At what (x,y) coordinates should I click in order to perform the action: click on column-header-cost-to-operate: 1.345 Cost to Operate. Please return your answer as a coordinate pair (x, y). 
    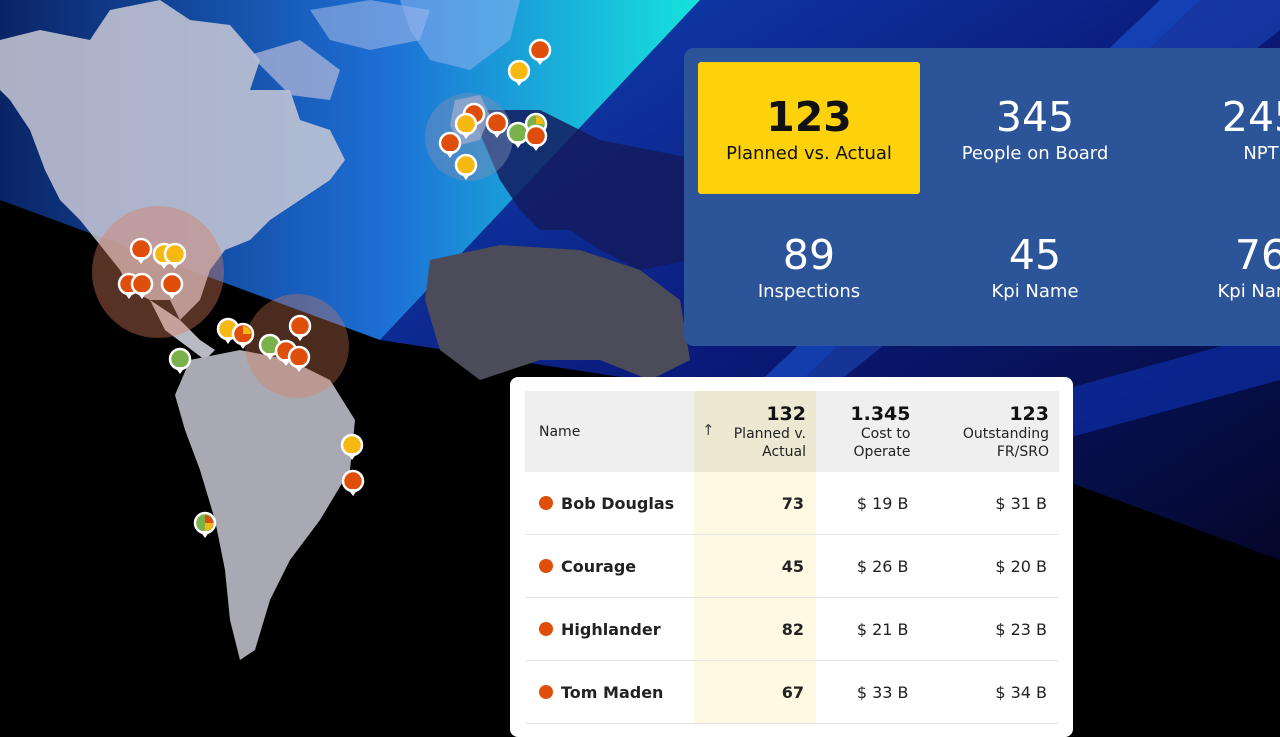
    Looking at the image, I should click on (868, 431).